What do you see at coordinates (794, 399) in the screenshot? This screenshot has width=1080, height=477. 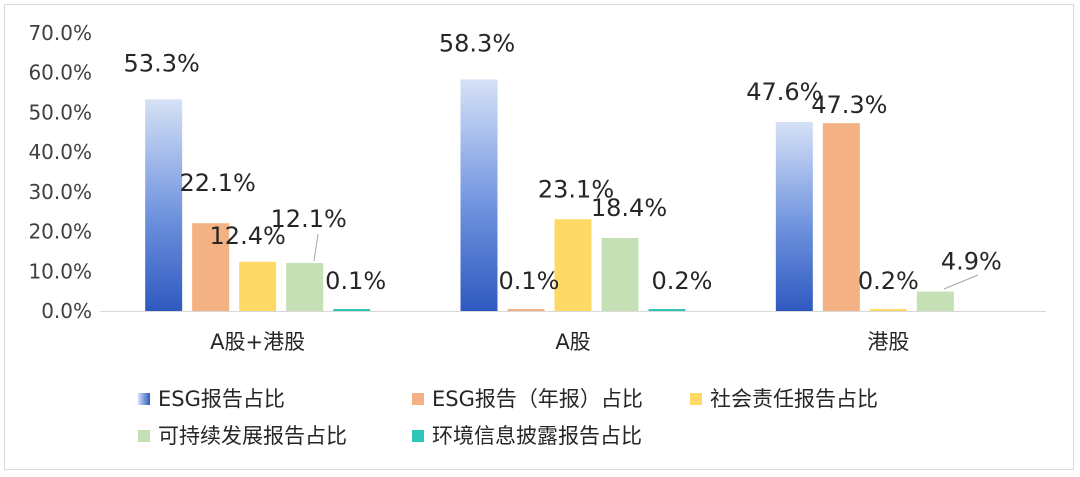 I see `legend-label: 社会责任报告占比` at bounding box center [794, 399].